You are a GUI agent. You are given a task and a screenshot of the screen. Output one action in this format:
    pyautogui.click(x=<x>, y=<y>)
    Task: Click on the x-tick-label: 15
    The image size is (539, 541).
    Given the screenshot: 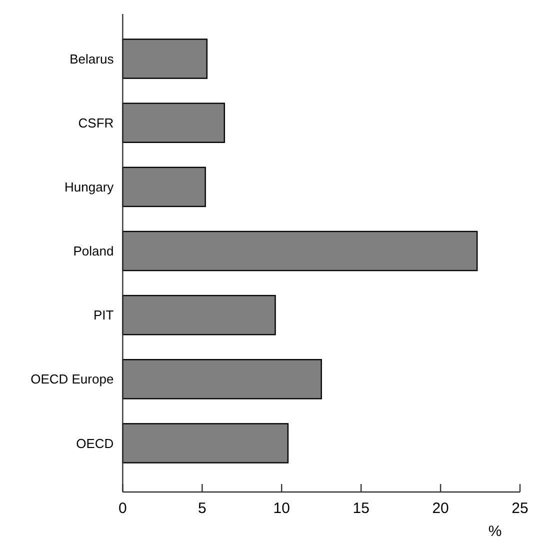 What is the action you would take?
    pyautogui.click(x=361, y=508)
    